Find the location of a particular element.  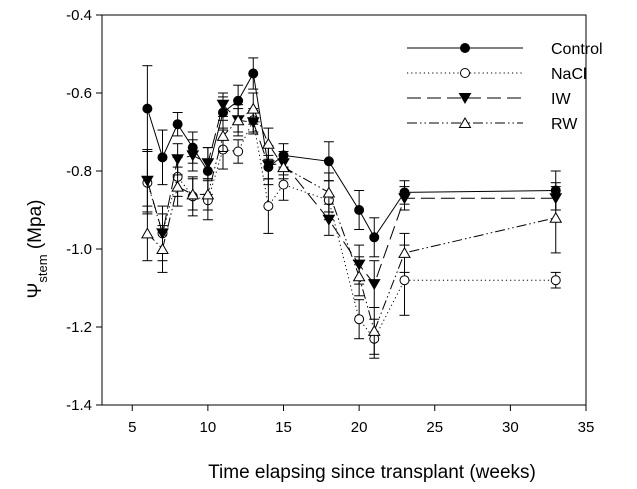

x-tick-label: 25 is located at coordinates (434, 427).